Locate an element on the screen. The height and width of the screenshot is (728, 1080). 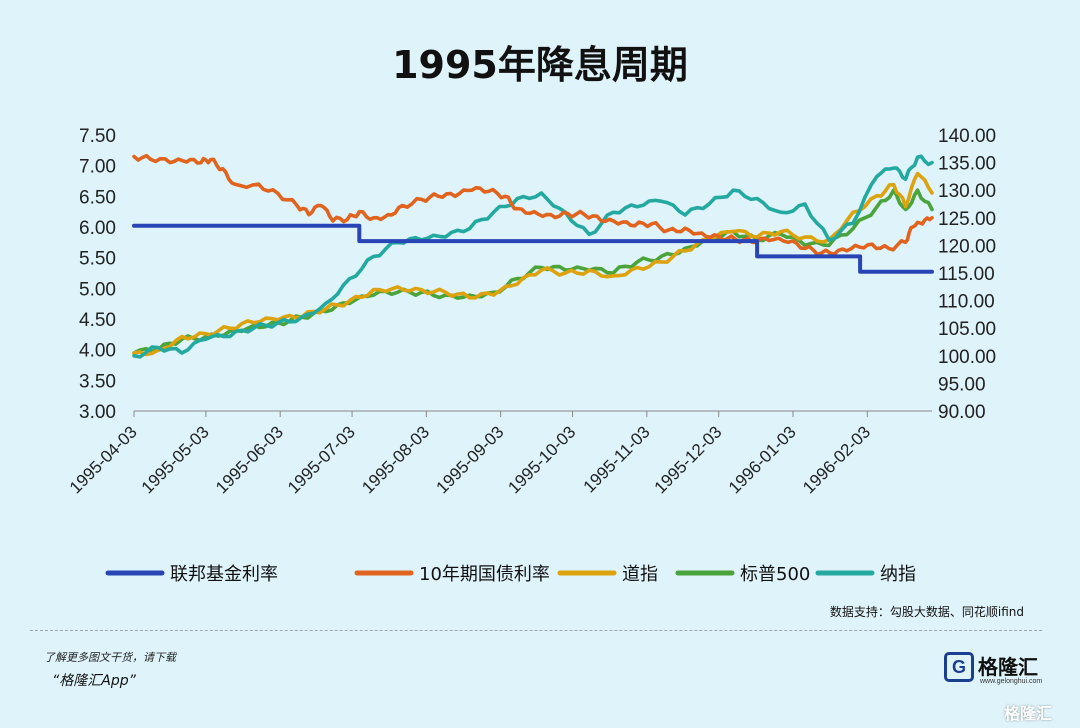
x-tick-label: 1995-10-03 is located at coordinates (541, 459).